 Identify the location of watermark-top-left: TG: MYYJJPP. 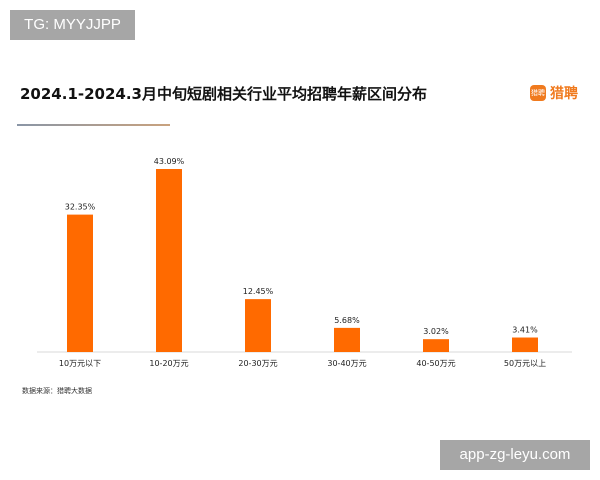
(72, 25).